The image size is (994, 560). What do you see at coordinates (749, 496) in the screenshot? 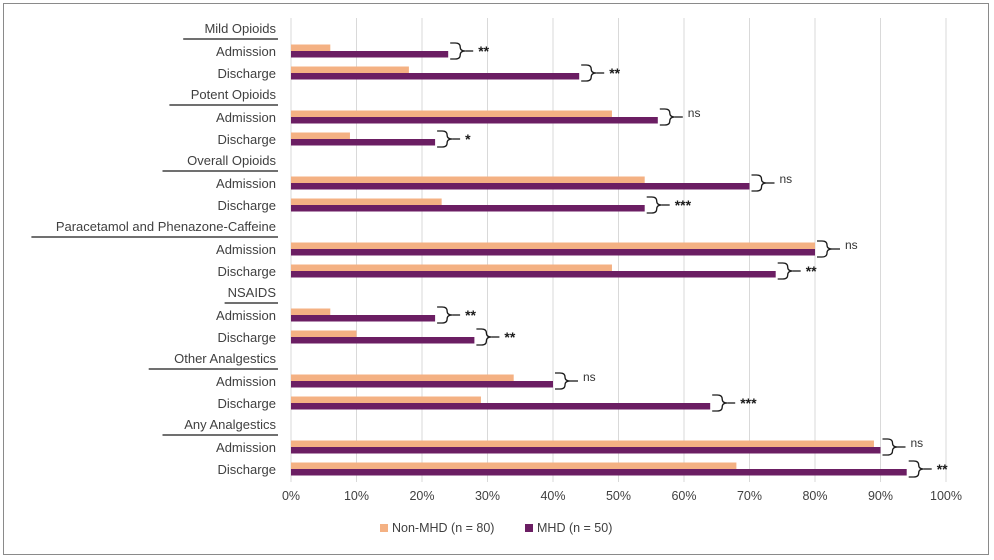
I see `x-tick-label: 70%` at bounding box center [749, 496].